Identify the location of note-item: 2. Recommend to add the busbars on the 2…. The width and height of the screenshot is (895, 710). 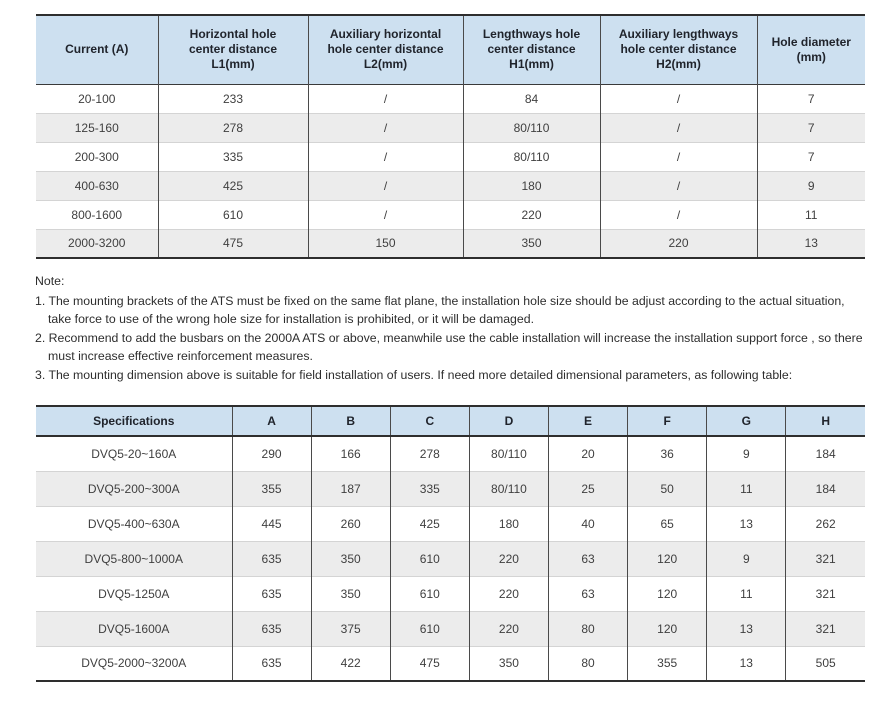
(449, 347).